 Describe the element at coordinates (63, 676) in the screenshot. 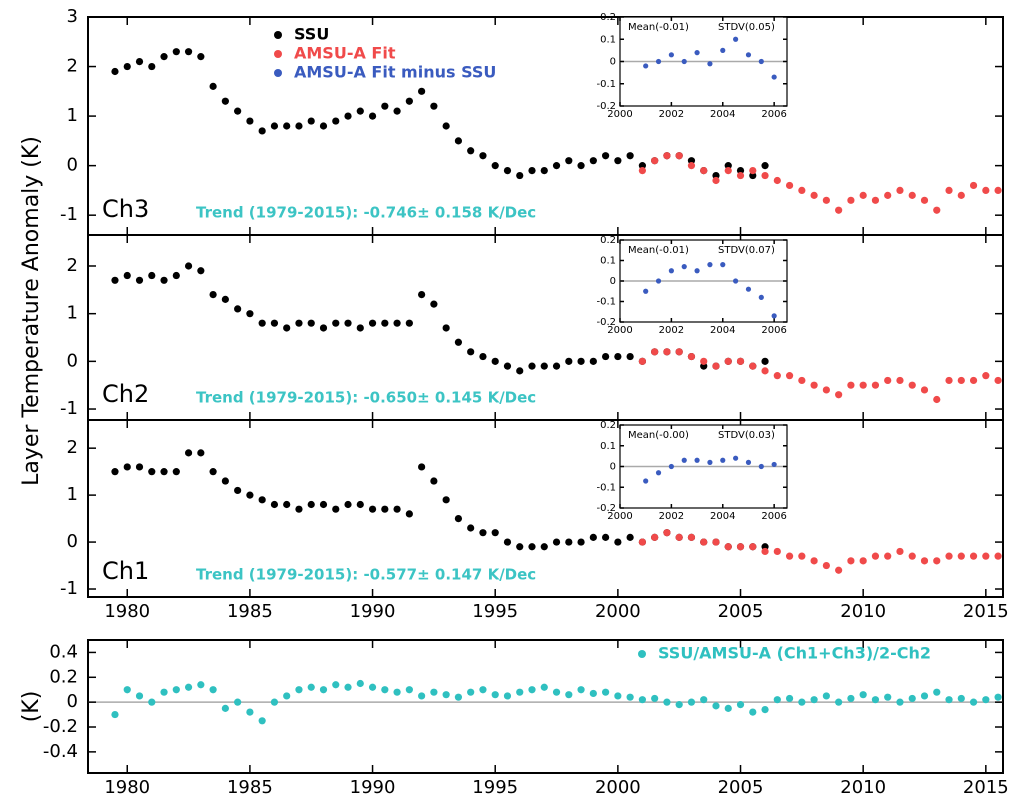

I see `y-tick-label: 0.2` at that location.